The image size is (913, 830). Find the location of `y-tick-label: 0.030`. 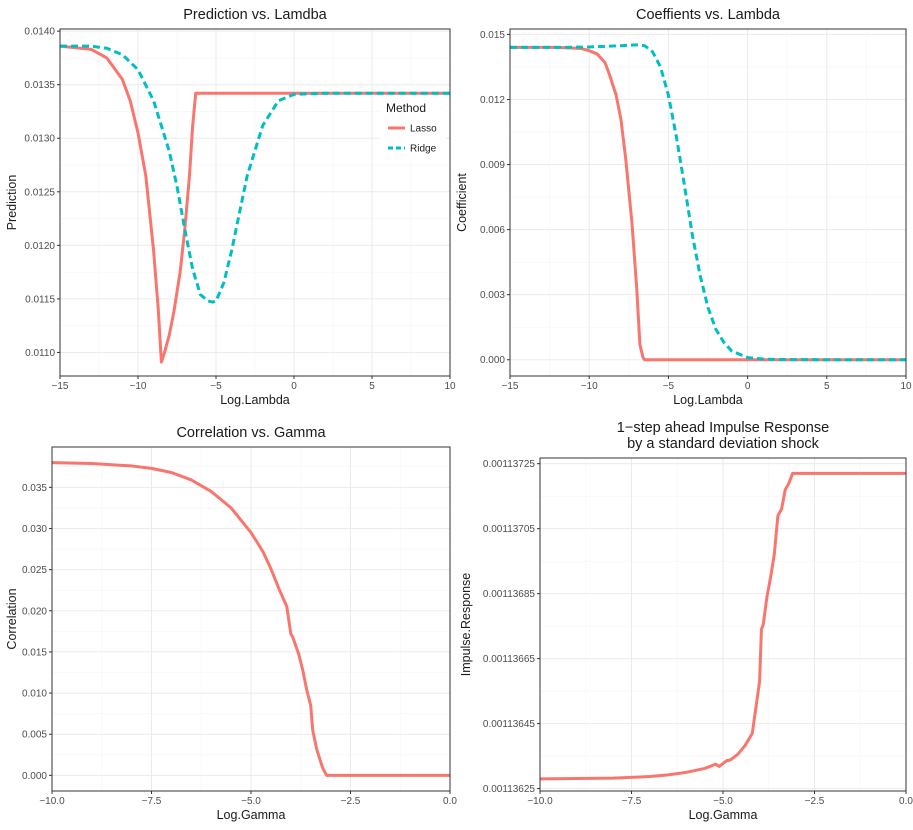

y-tick-label: 0.030 is located at coordinates (34, 529).